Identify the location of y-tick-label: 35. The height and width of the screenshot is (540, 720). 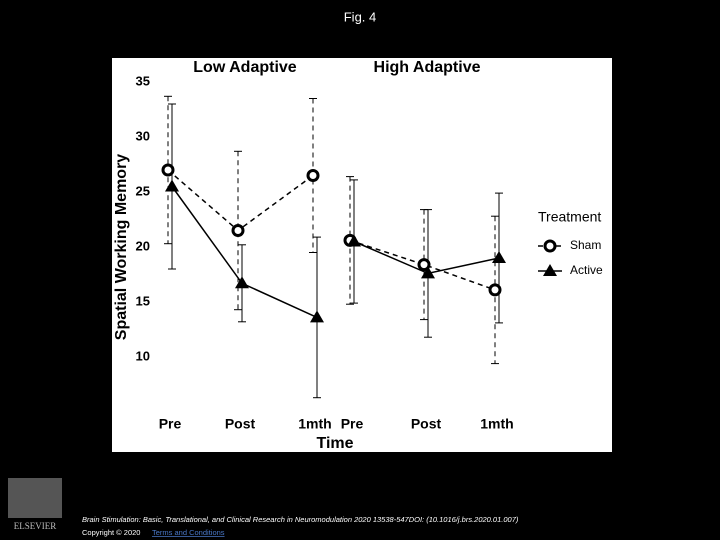
(143, 80).